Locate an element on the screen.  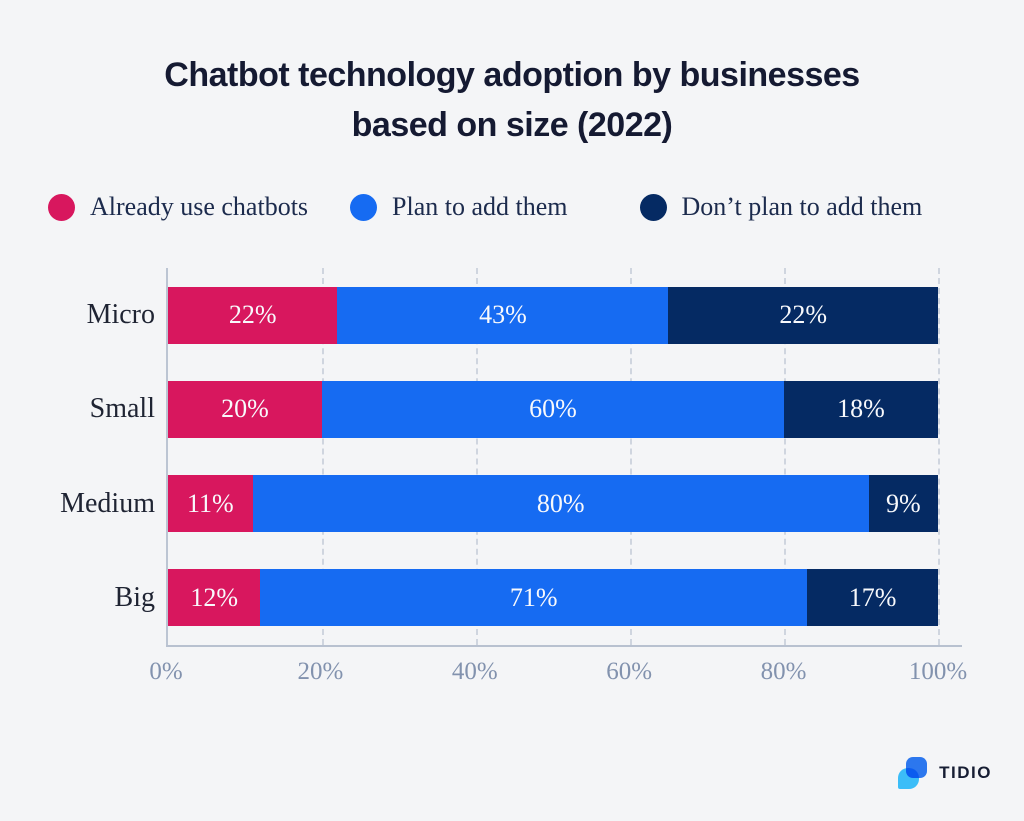
bar-segment-0: 22% is located at coordinates (253, 315).